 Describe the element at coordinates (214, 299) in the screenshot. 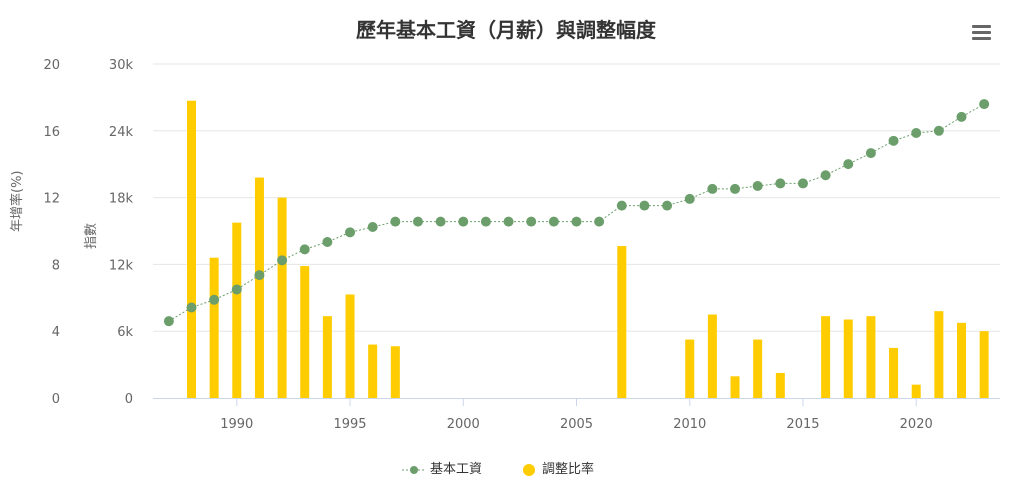

I see `point-1989` at that location.